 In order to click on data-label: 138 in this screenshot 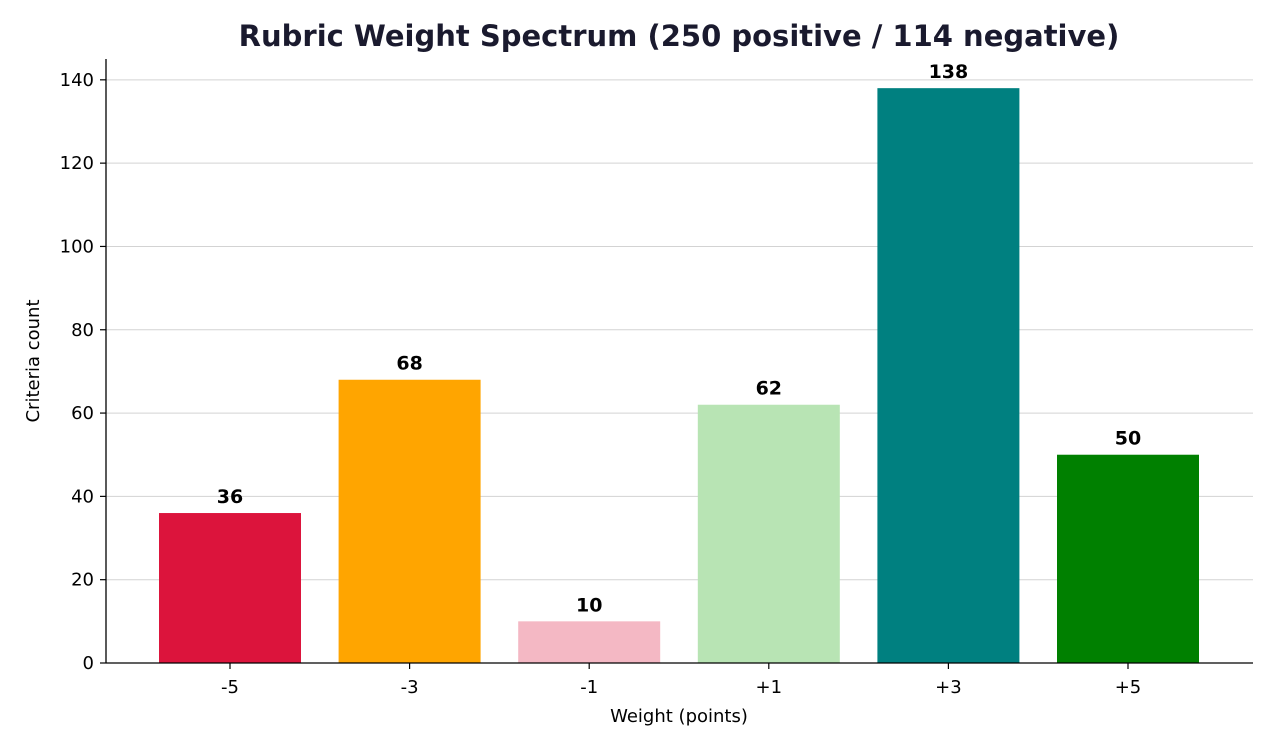, I will do `click(949, 72)`.